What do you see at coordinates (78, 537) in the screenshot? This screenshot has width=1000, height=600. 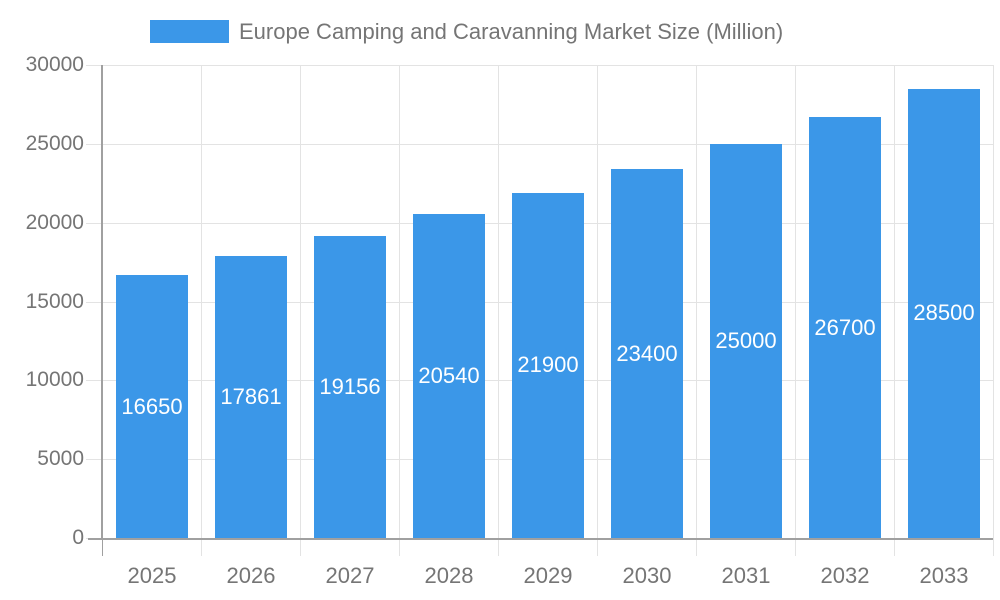 I see `y-axis-label: 0` at bounding box center [78, 537].